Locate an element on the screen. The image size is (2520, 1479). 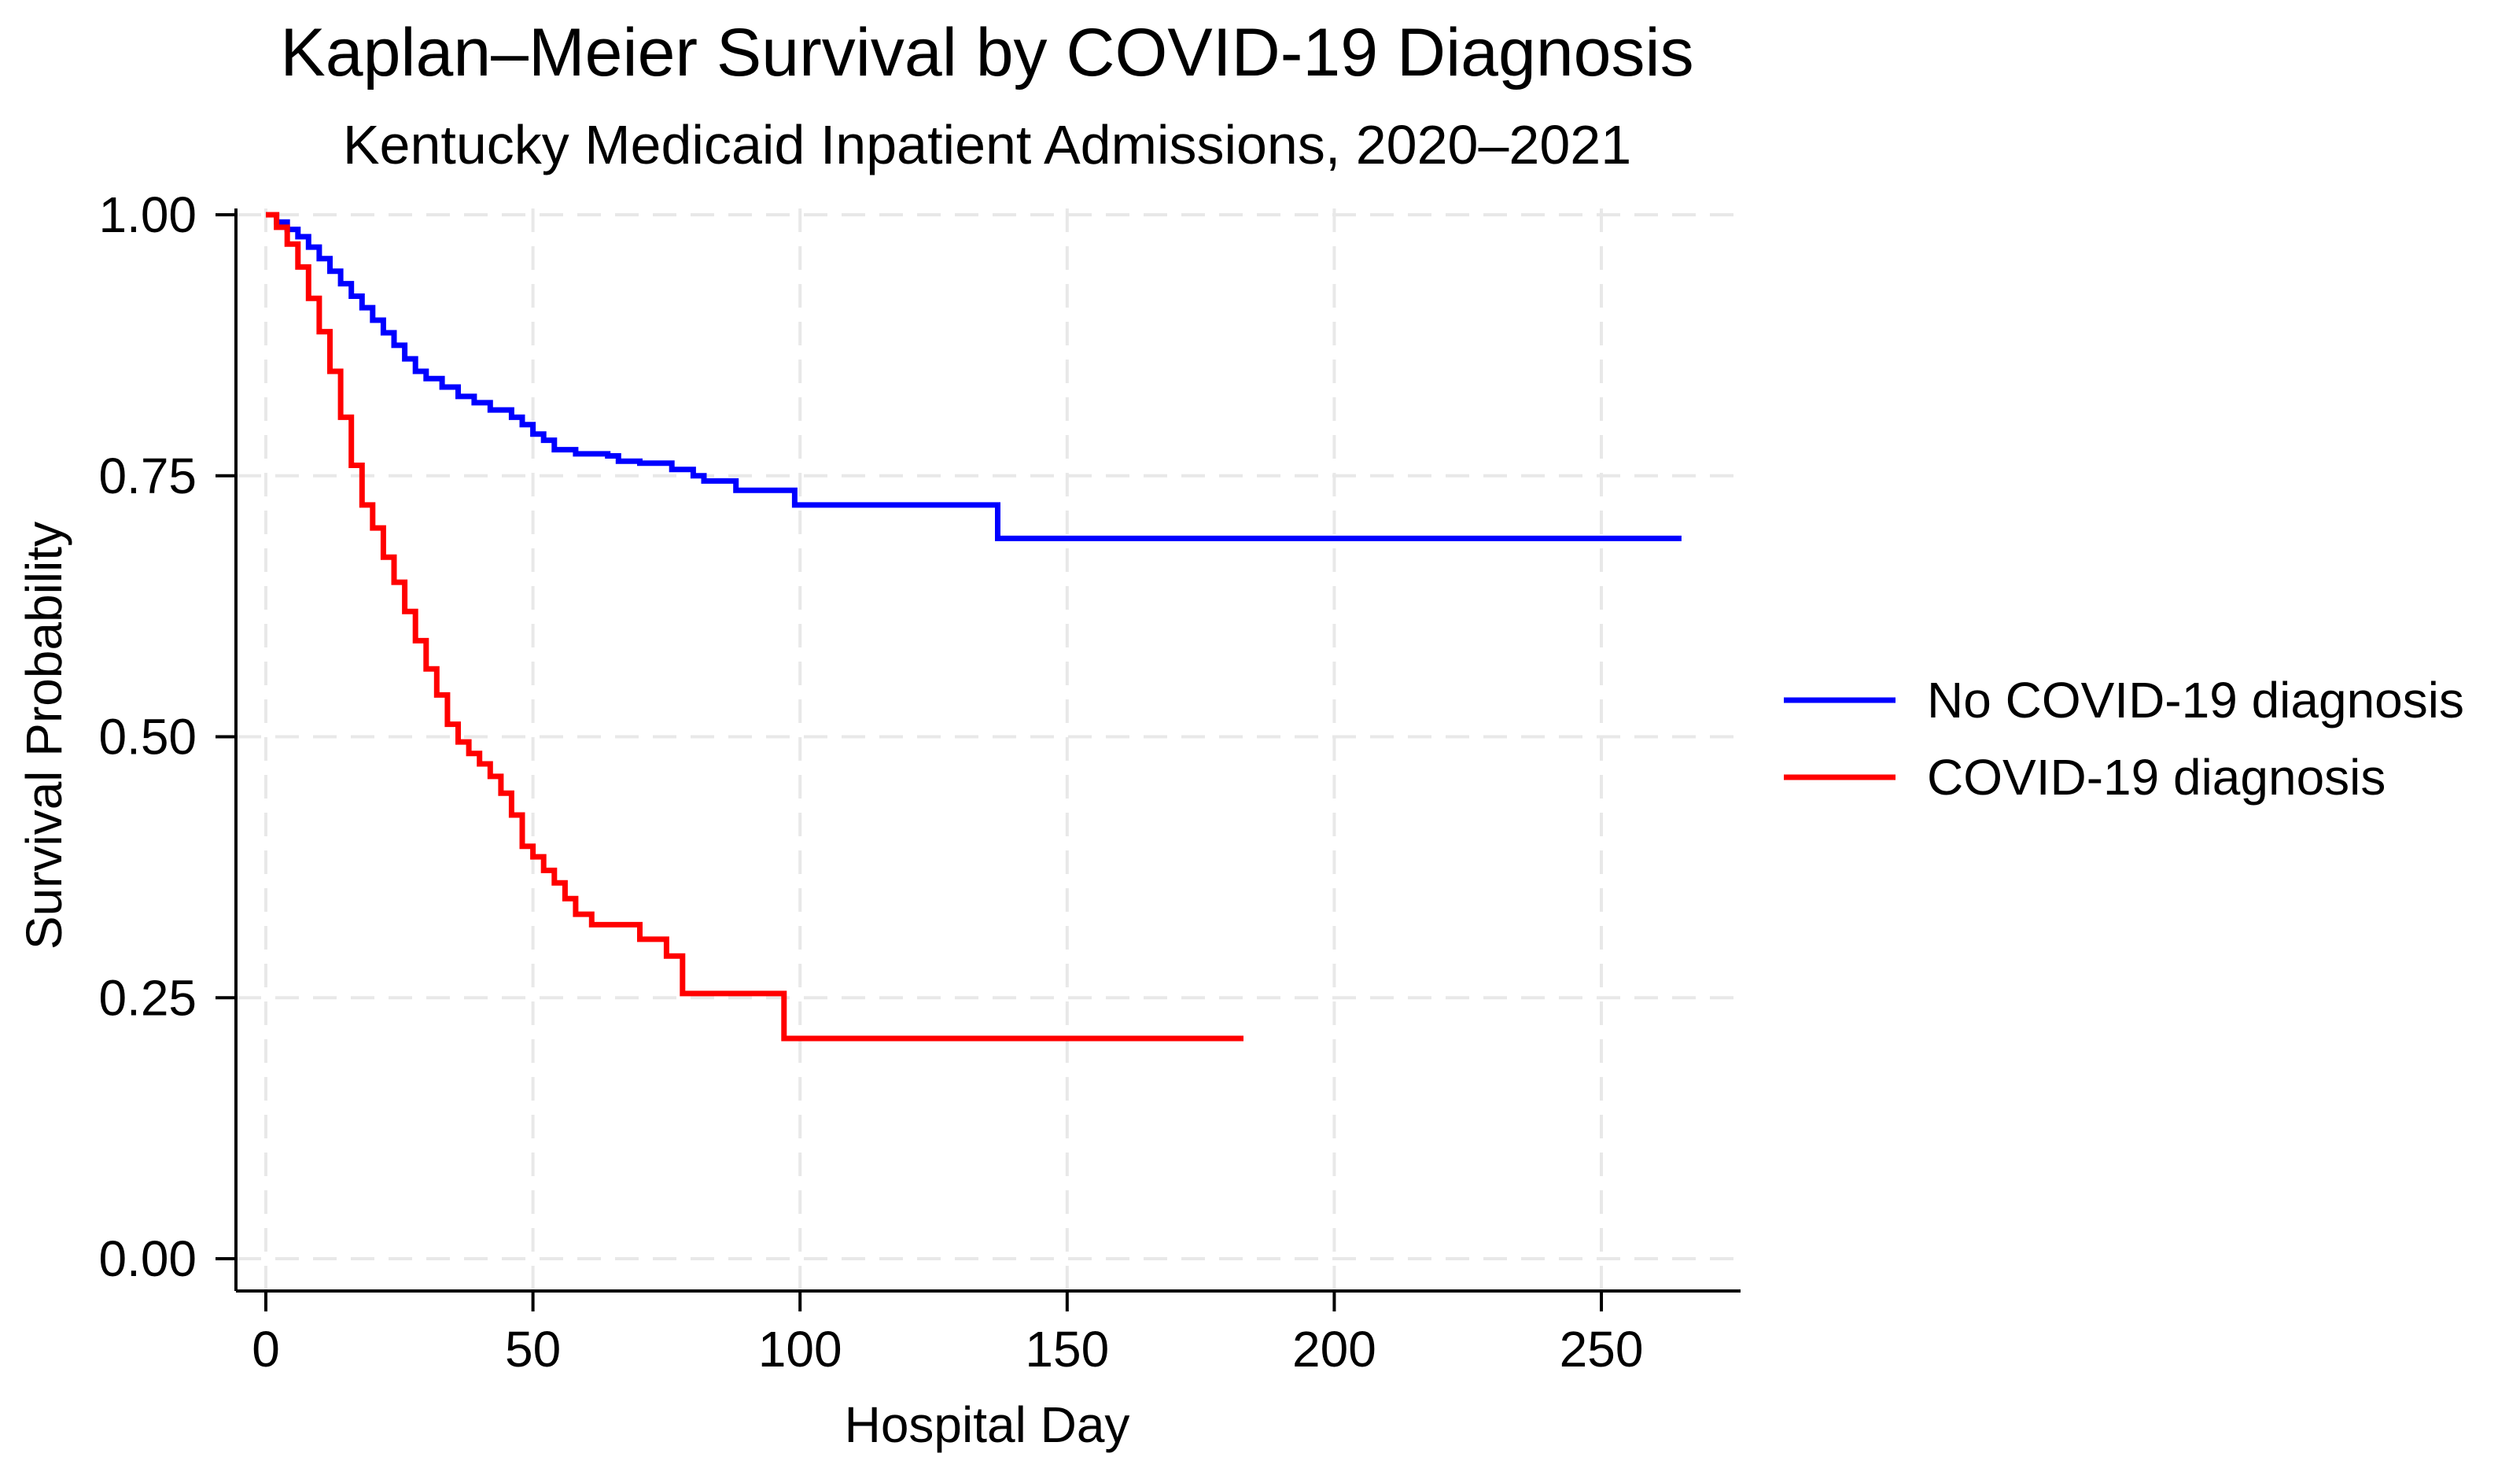
legend-label: No COVID-19 diagnosis is located at coordinates (2195, 700).